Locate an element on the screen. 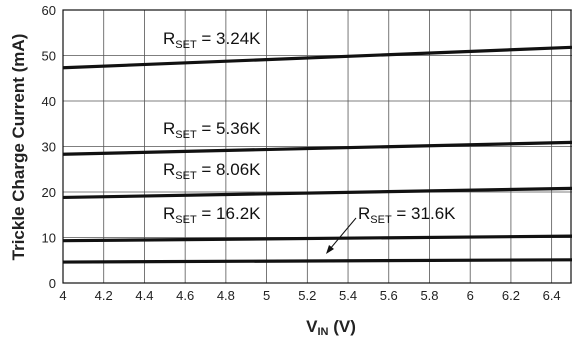 The image size is (572, 341). x-tick-label-8: 5.6 is located at coordinates (389, 295).